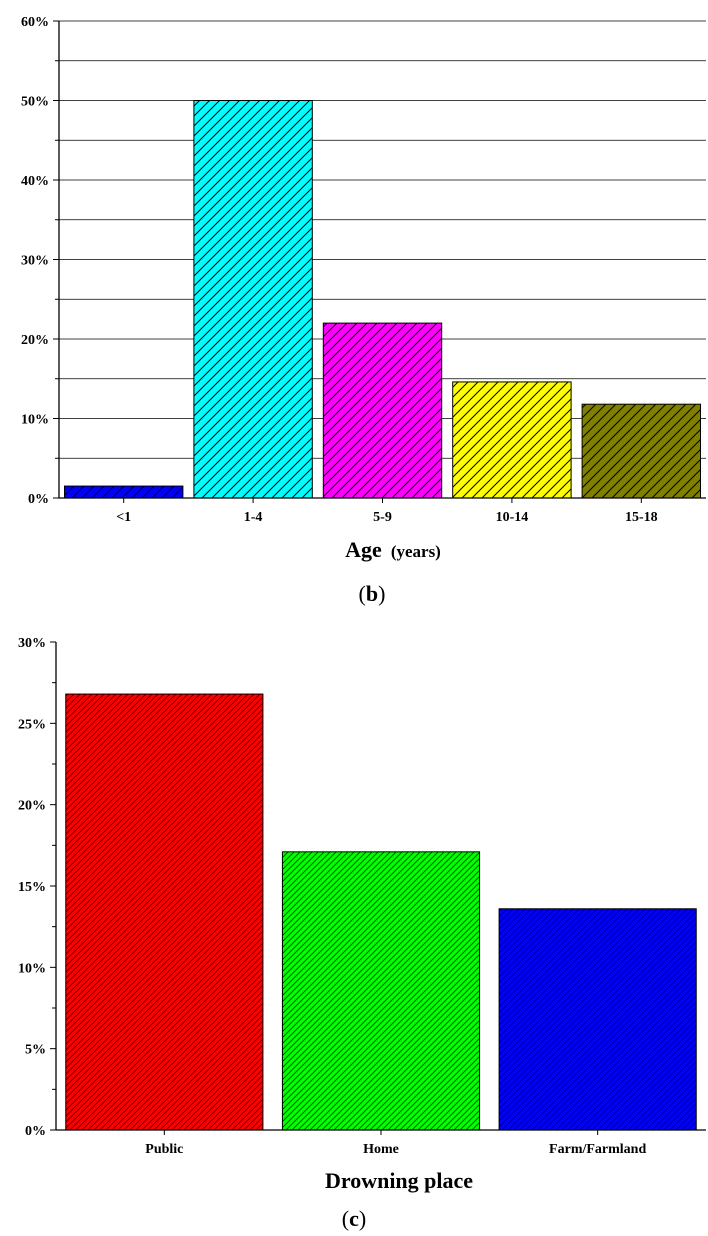 This screenshot has height=1236, width=708. I want to click on x-axis-title: Age (years), so click(393, 549).